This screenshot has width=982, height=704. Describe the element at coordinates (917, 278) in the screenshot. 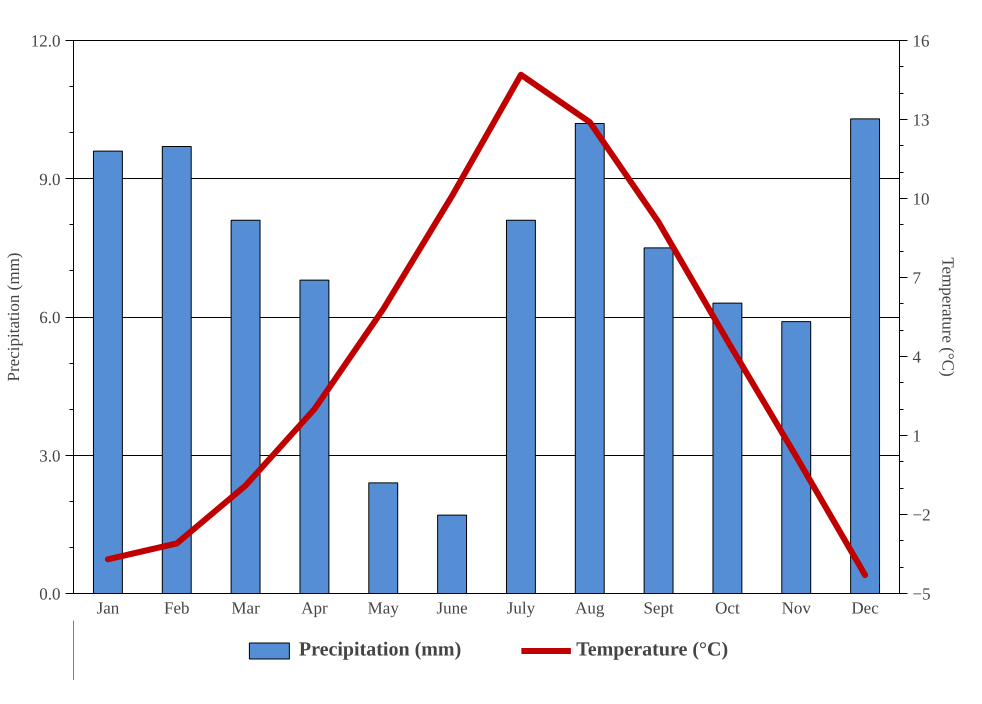

I see `y2-tick-label: 7` at that location.